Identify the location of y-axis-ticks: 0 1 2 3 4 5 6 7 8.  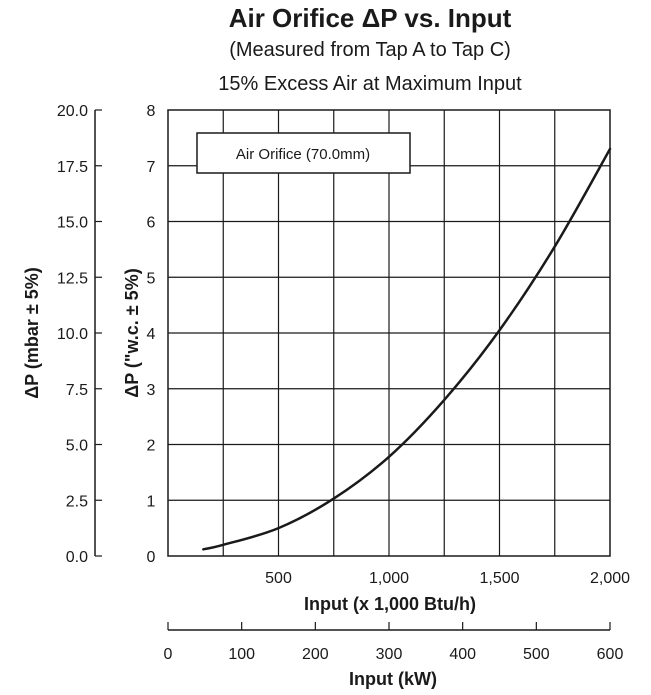
(151, 334).